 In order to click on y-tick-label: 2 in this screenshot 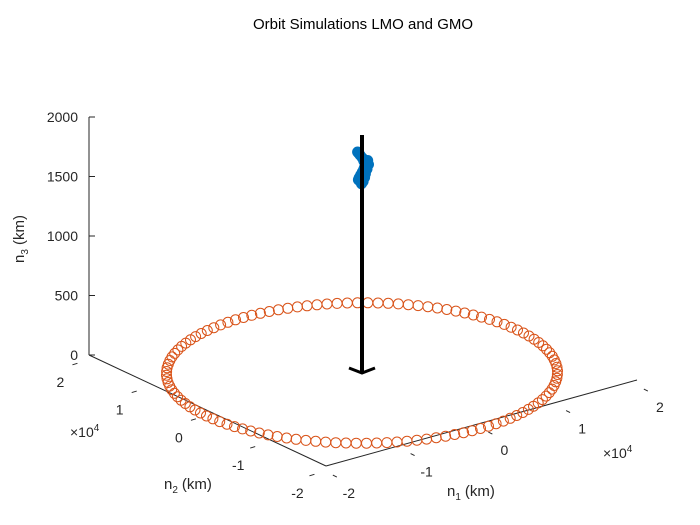, I will do `click(61, 382)`.